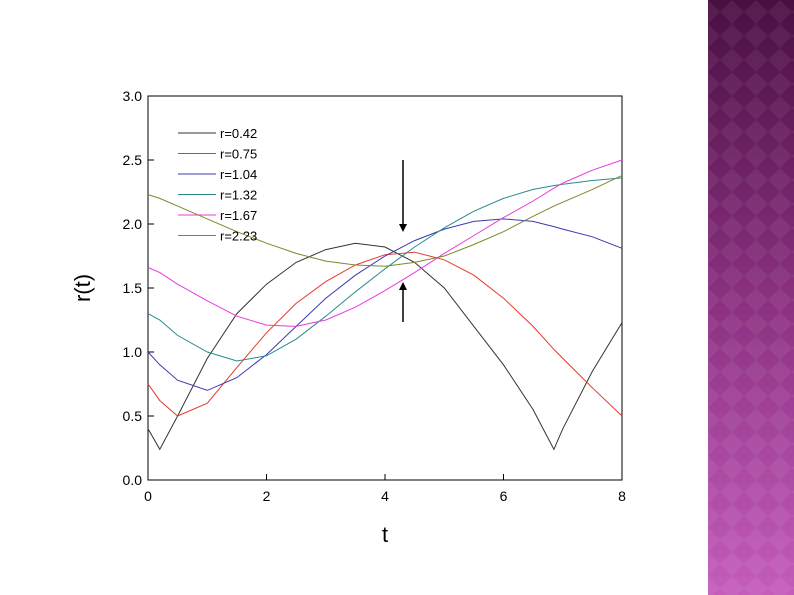 This screenshot has width=794, height=595. Describe the element at coordinates (504, 496) in the screenshot. I see `x-tick-label: 6` at that location.